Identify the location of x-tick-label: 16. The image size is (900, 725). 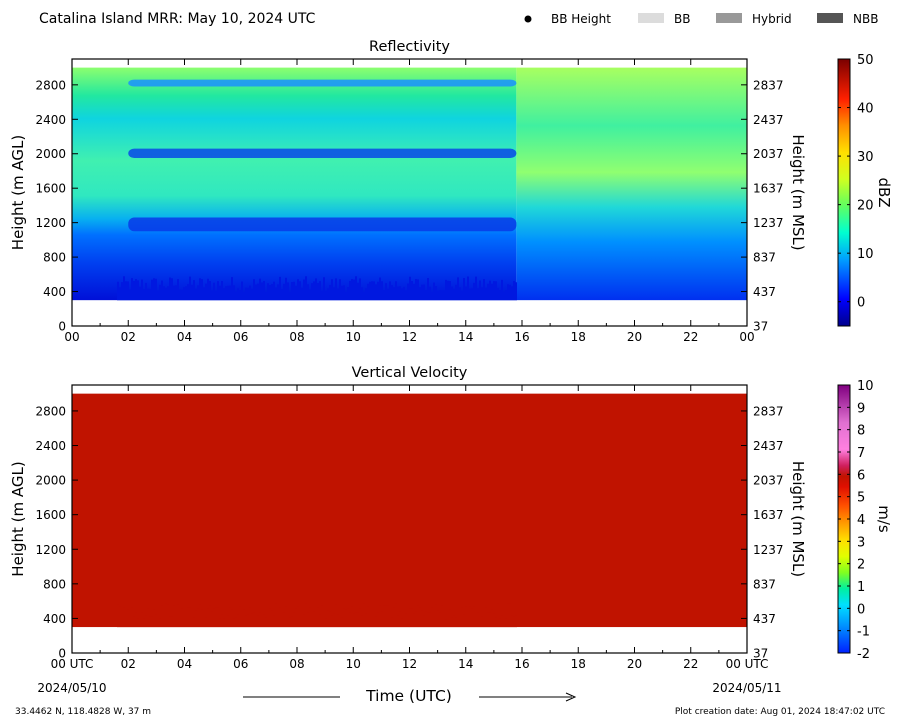
(521, 337).